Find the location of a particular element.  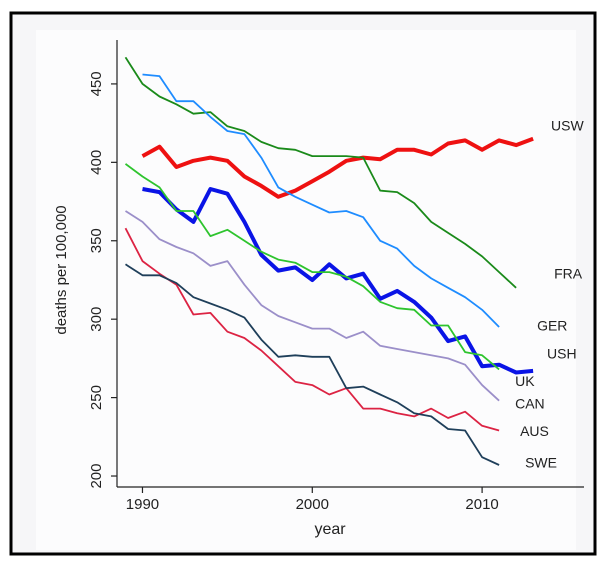

series-label: USW is located at coordinates (567, 126).